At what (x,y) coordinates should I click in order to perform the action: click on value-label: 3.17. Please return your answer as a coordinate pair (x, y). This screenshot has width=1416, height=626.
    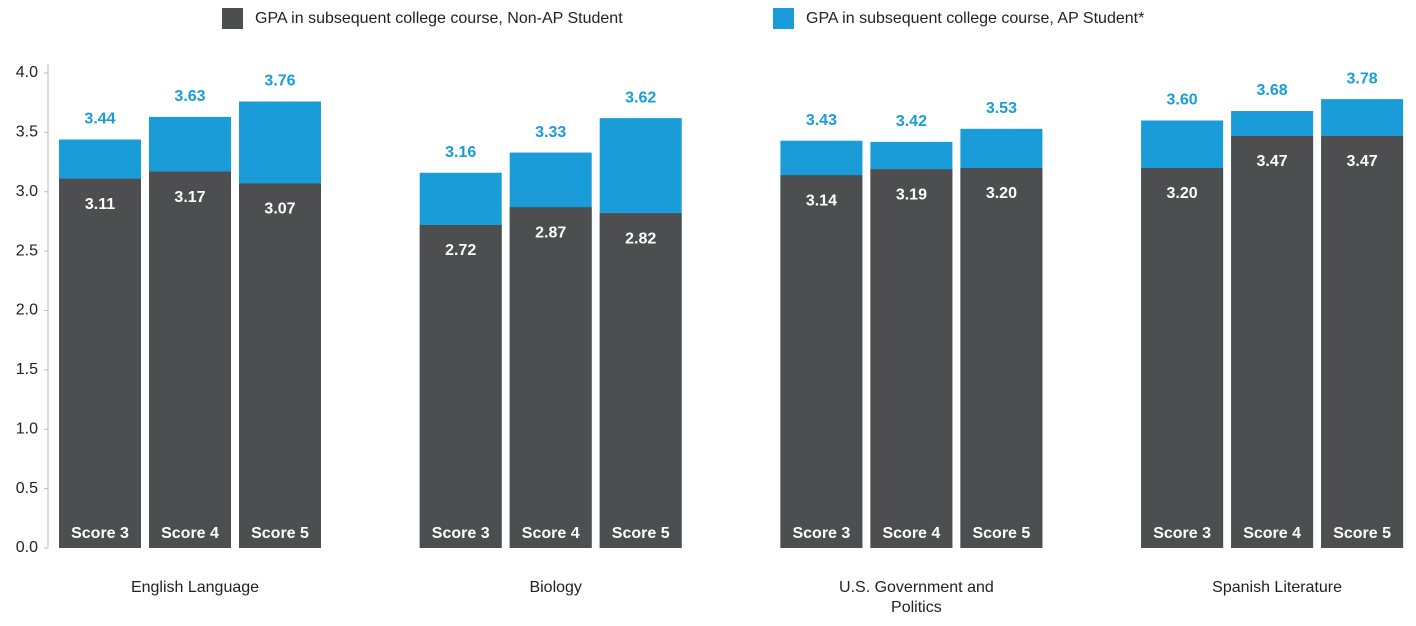
    Looking at the image, I should click on (189, 197).